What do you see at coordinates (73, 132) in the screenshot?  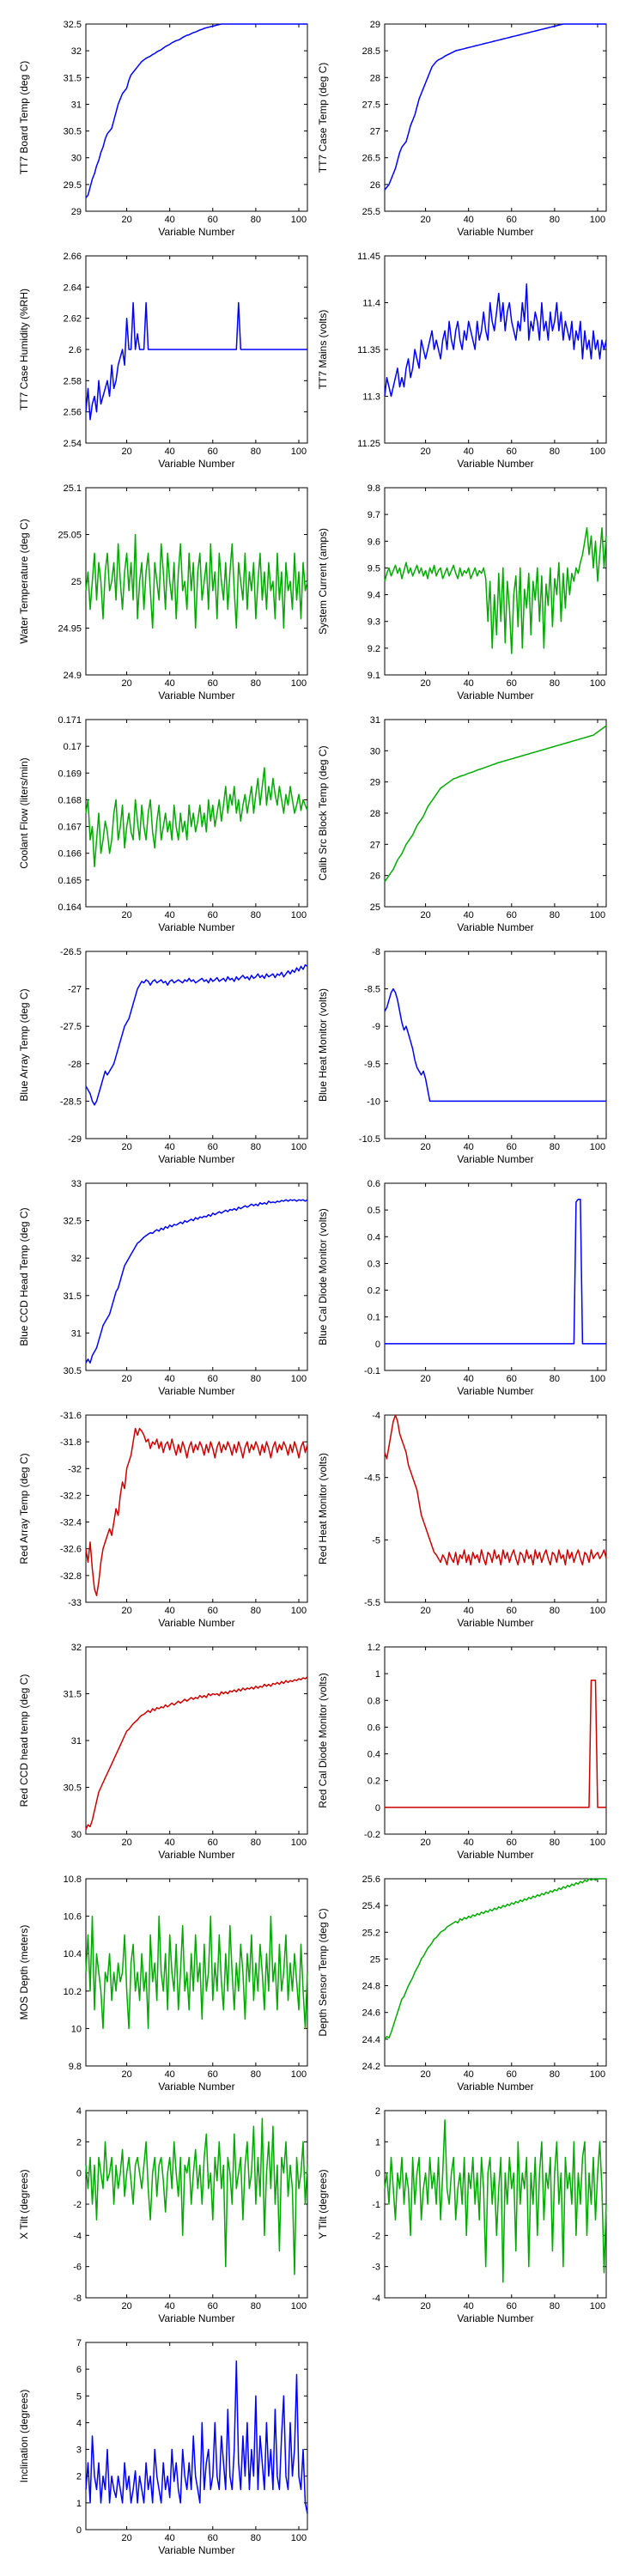 I see `y-tick-label: 30.5` at bounding box center [73, 132].